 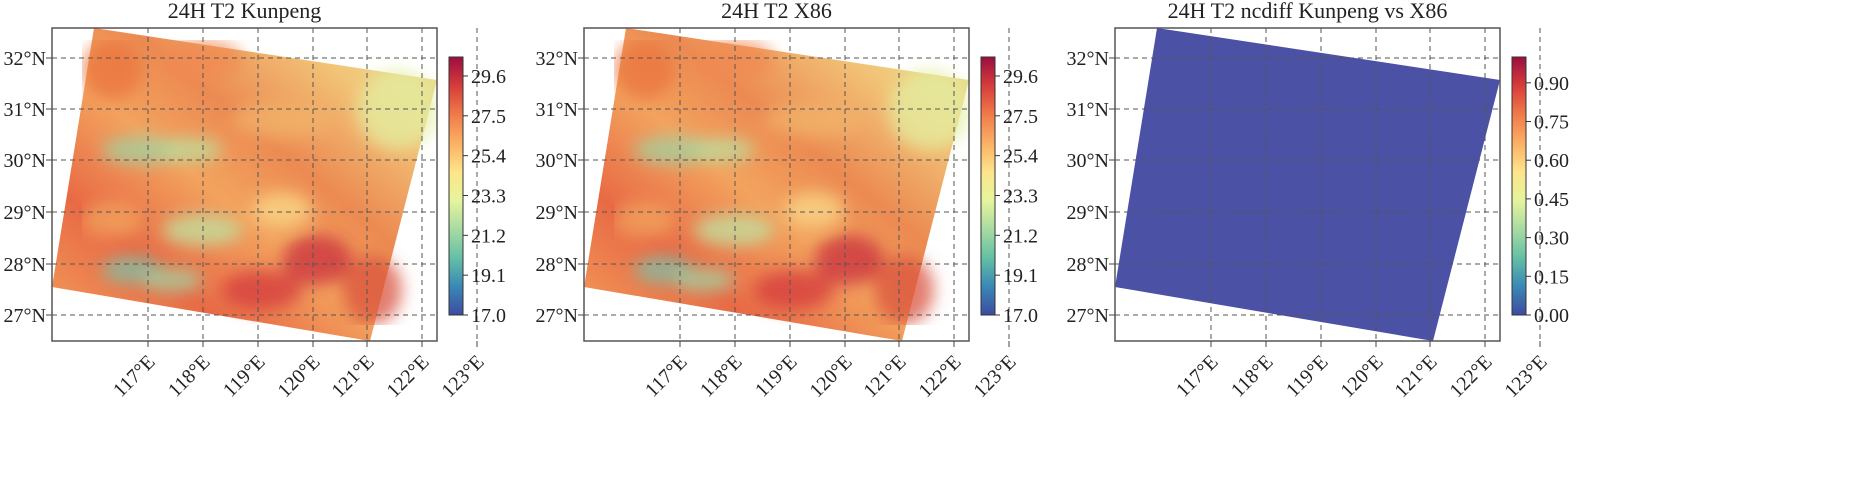 What do you see at coordinates (1551, 316) in the screenshot?
I see `colorbar-tick-label: 0.00` at bounding box center [1551, 316].